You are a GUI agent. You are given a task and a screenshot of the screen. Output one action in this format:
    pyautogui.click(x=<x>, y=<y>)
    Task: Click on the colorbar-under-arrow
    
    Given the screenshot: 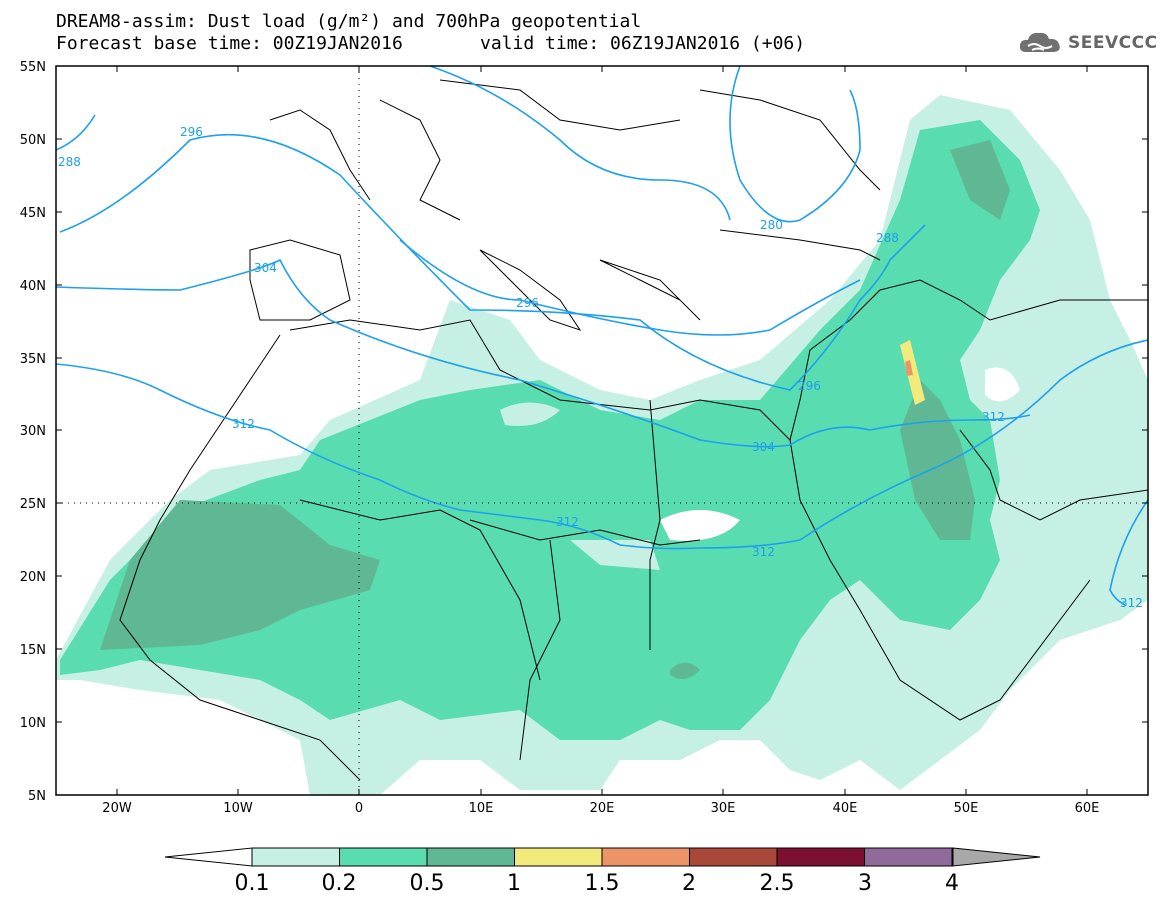 What is the action you would take?
    pyautogui.click(x=208, y=857)
    